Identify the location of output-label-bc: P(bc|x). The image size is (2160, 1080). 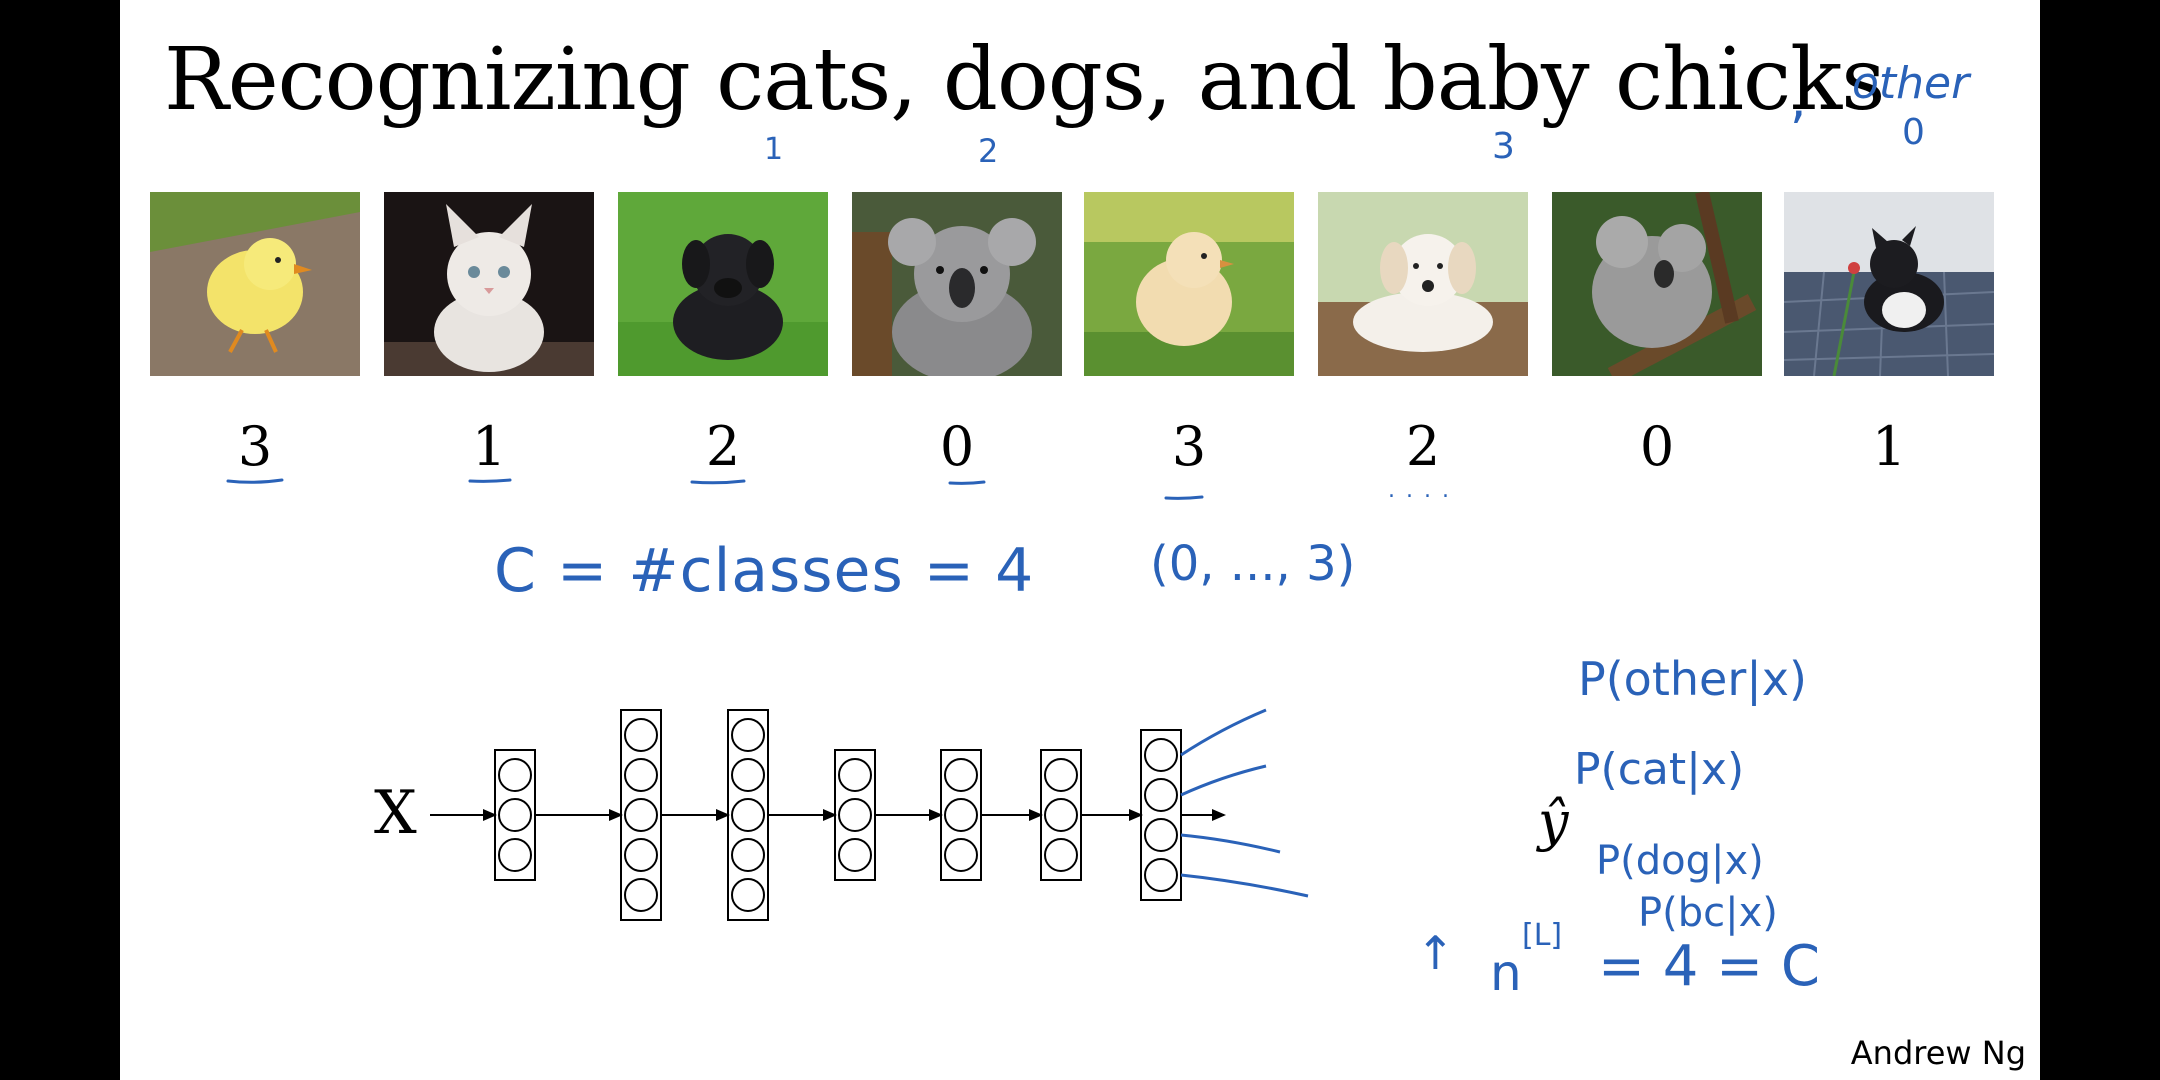
(1708, 913).